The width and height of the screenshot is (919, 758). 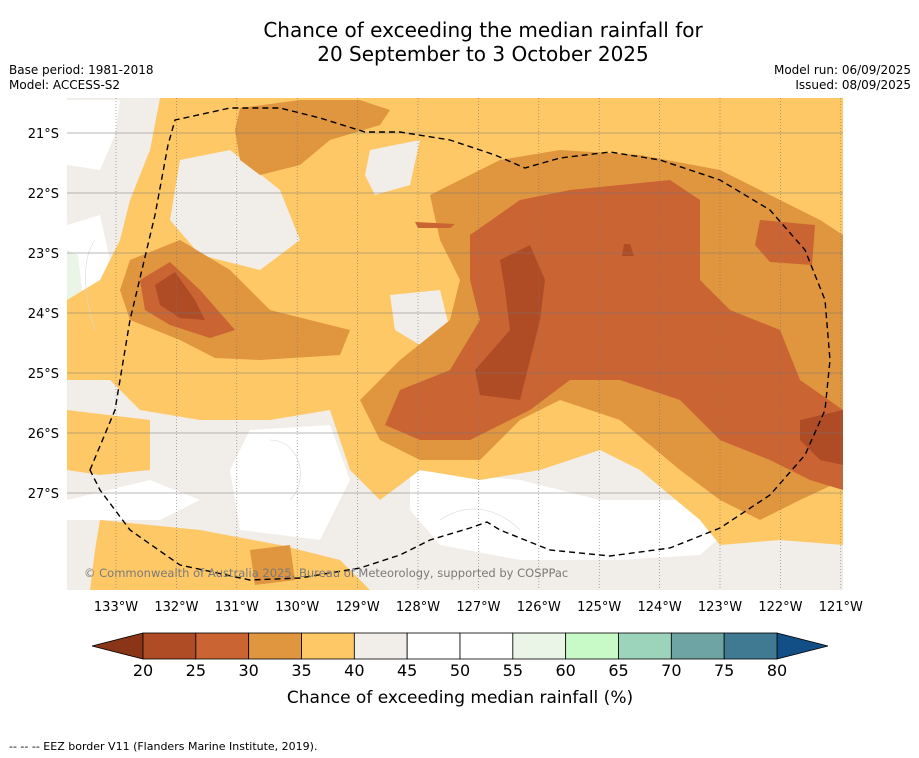 What do you see at coordinates (539, 607) in the screenshot?
I see `lon-label: 126°W` at bounding box center [539, 607].